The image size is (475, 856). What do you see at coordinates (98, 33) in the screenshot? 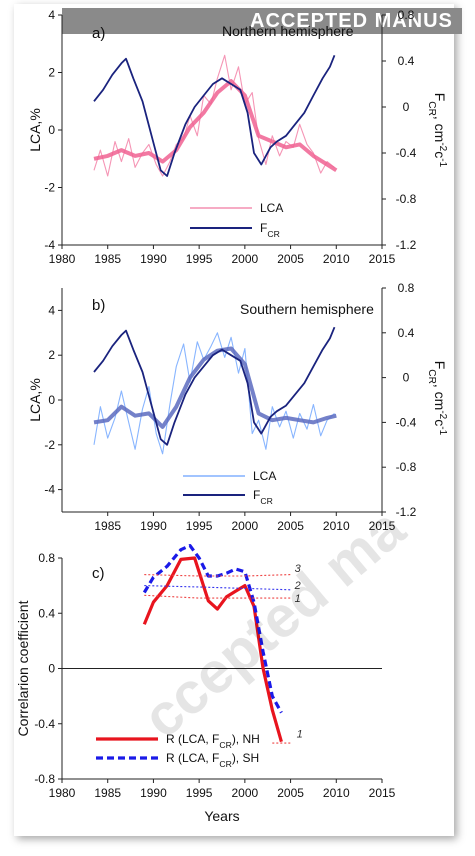
I see `panel-label: a)` at bounding box center [98, 33].